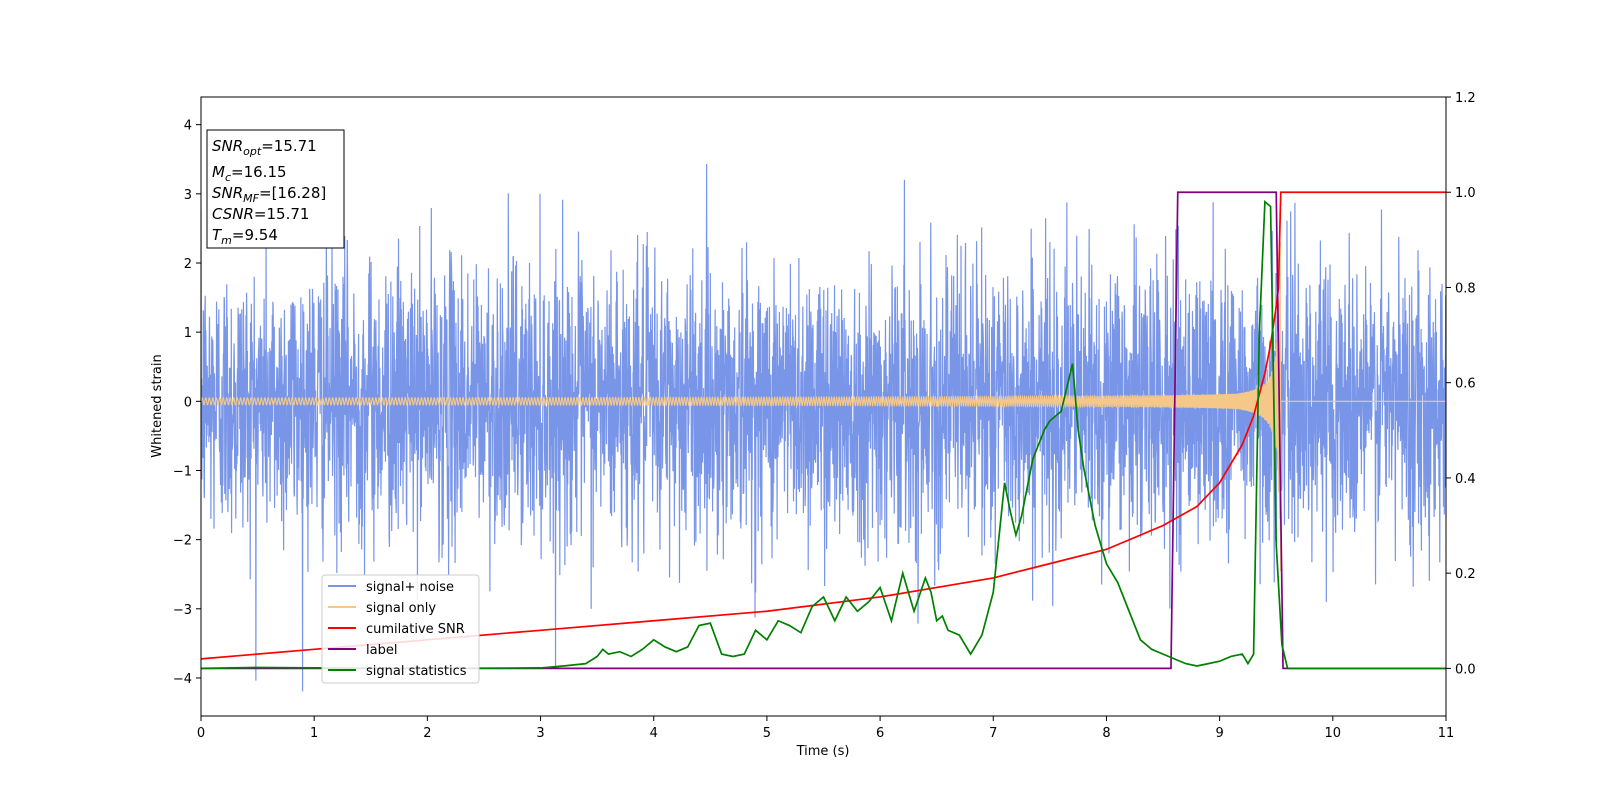 This screenshot has height=800, width=1600. I want to click on y-left-tick-label: −4, so click(182, 679).